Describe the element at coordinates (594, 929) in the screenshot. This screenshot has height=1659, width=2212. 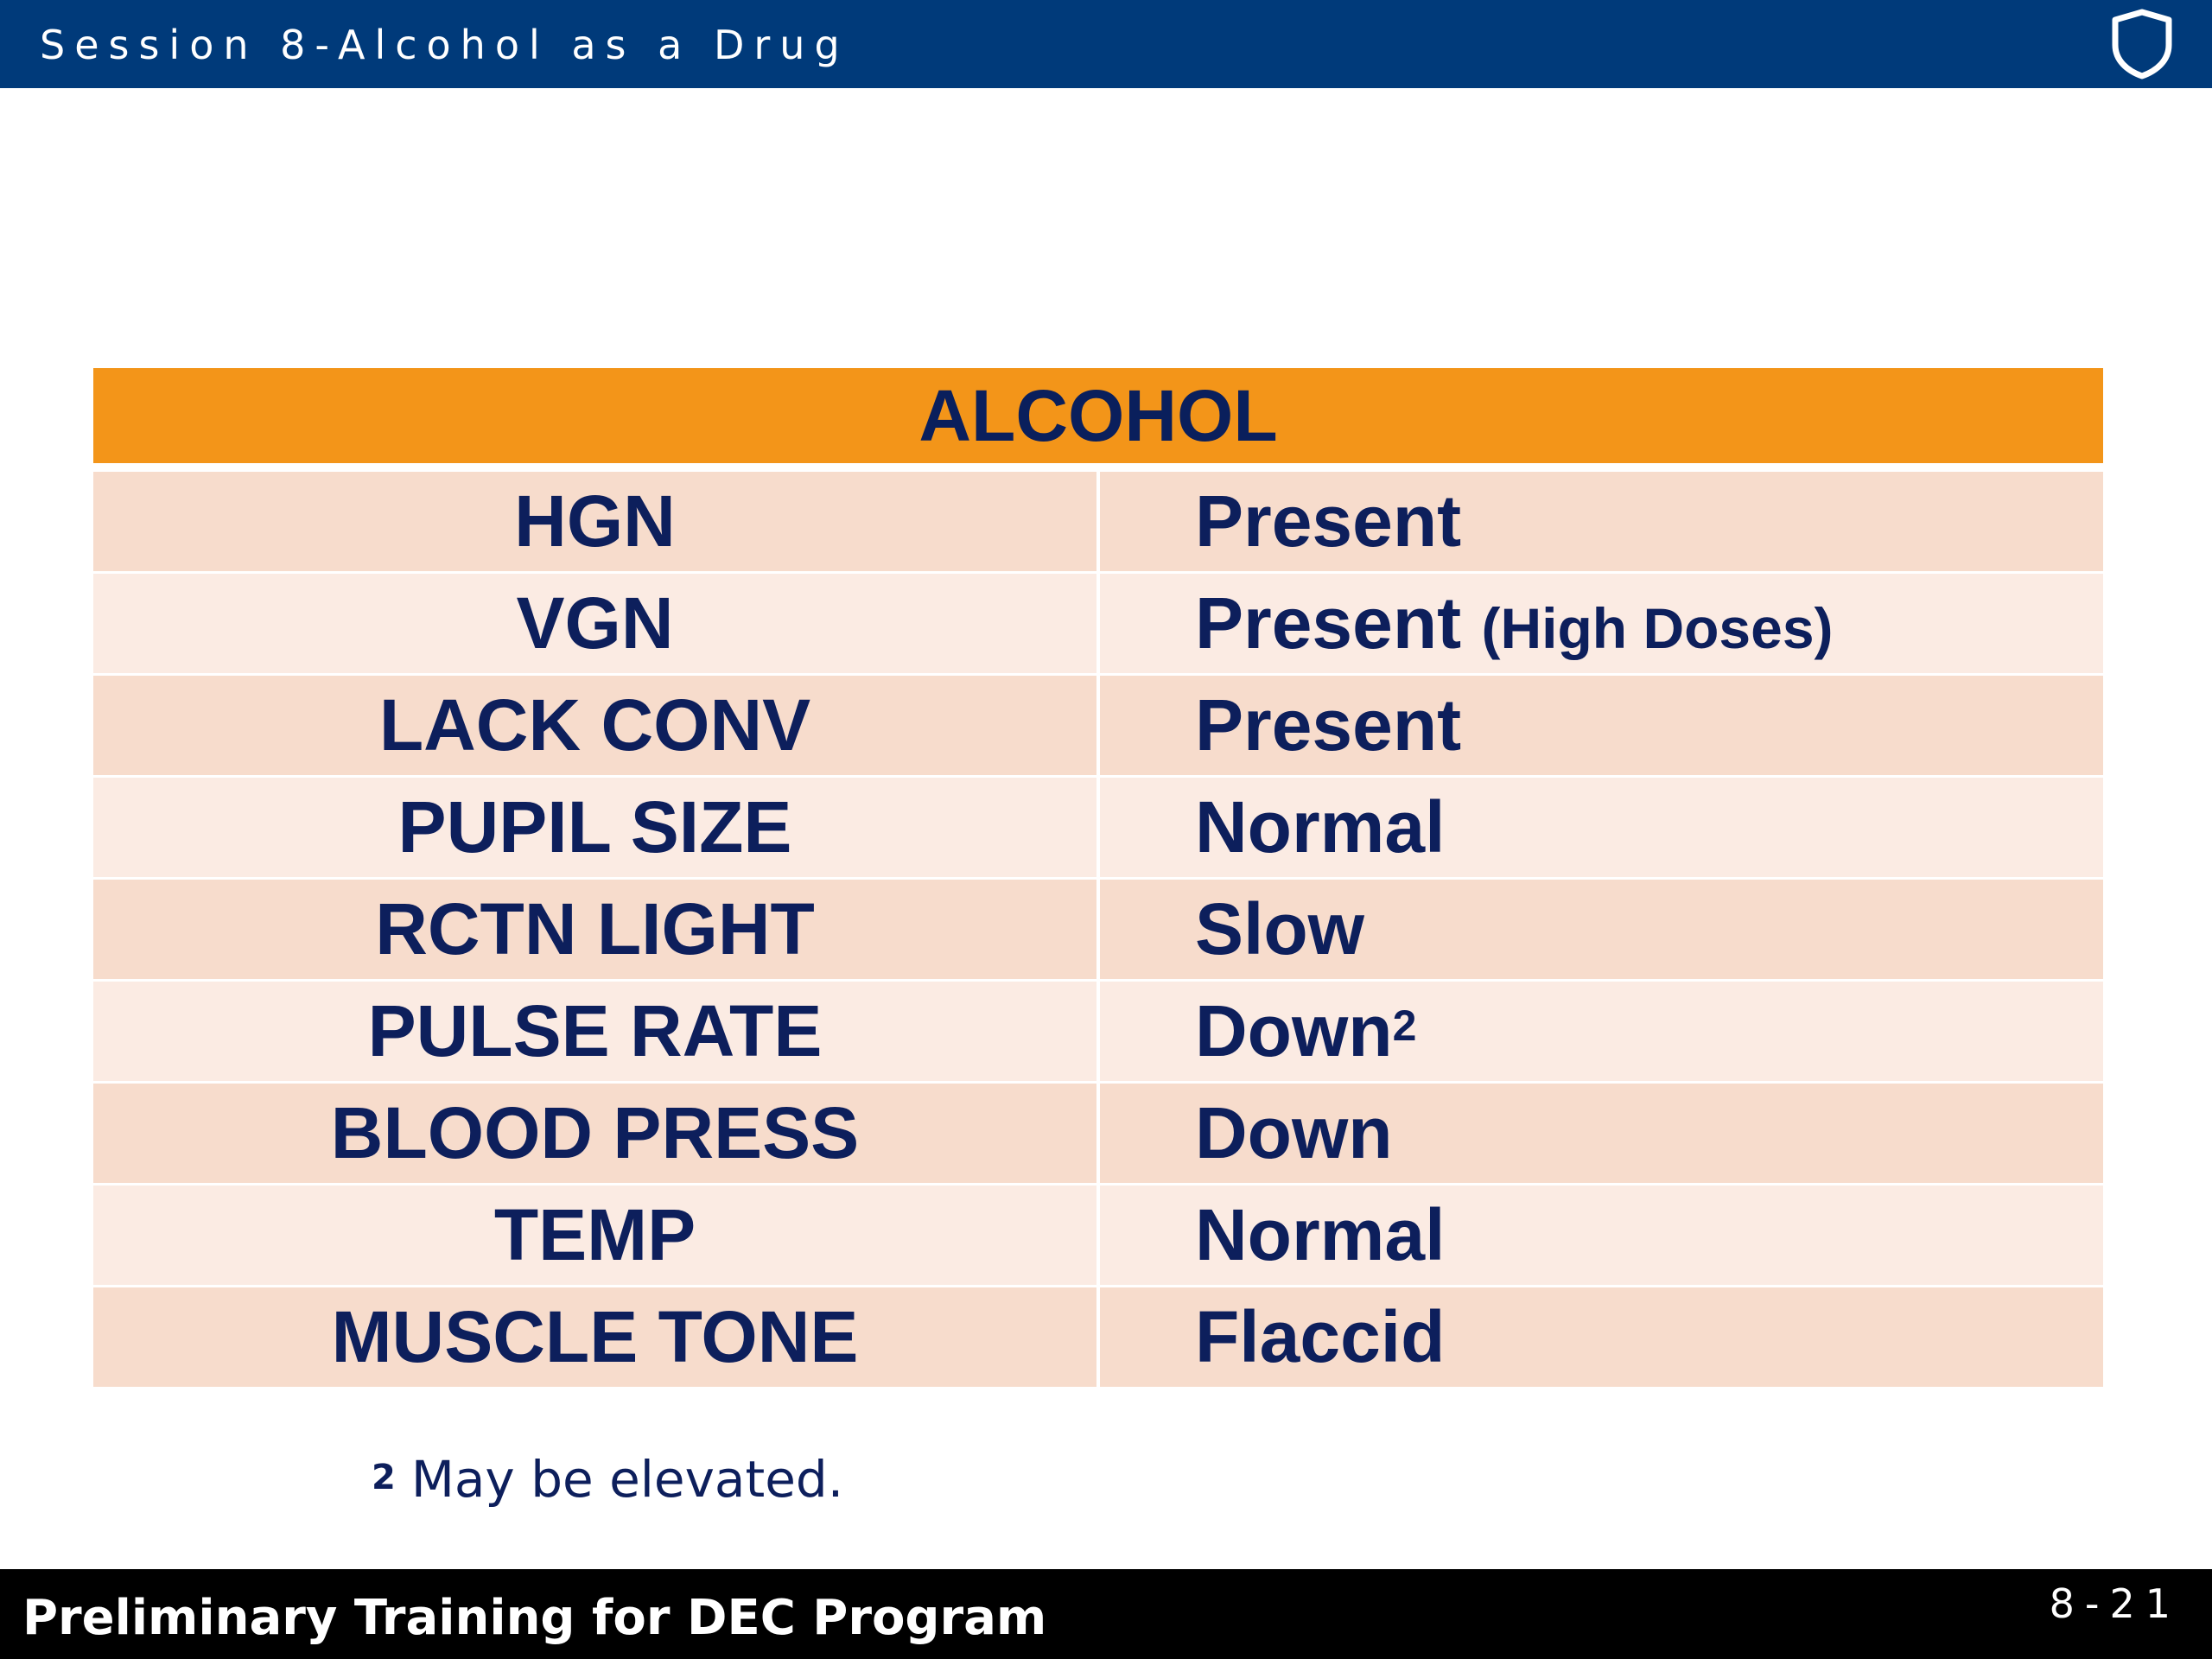
I see `row-label: RCTN LIGHT` at that location.